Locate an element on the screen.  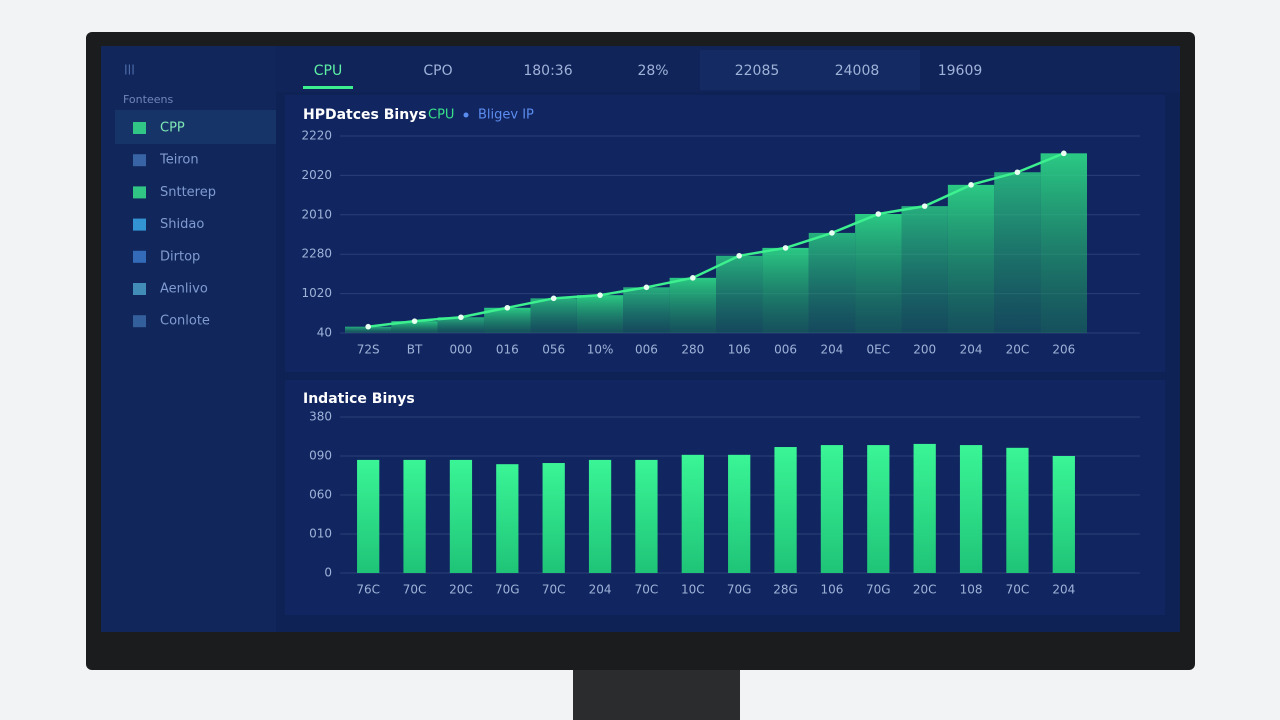
y-tick-label: 060 is located at coordinates (320, 495).